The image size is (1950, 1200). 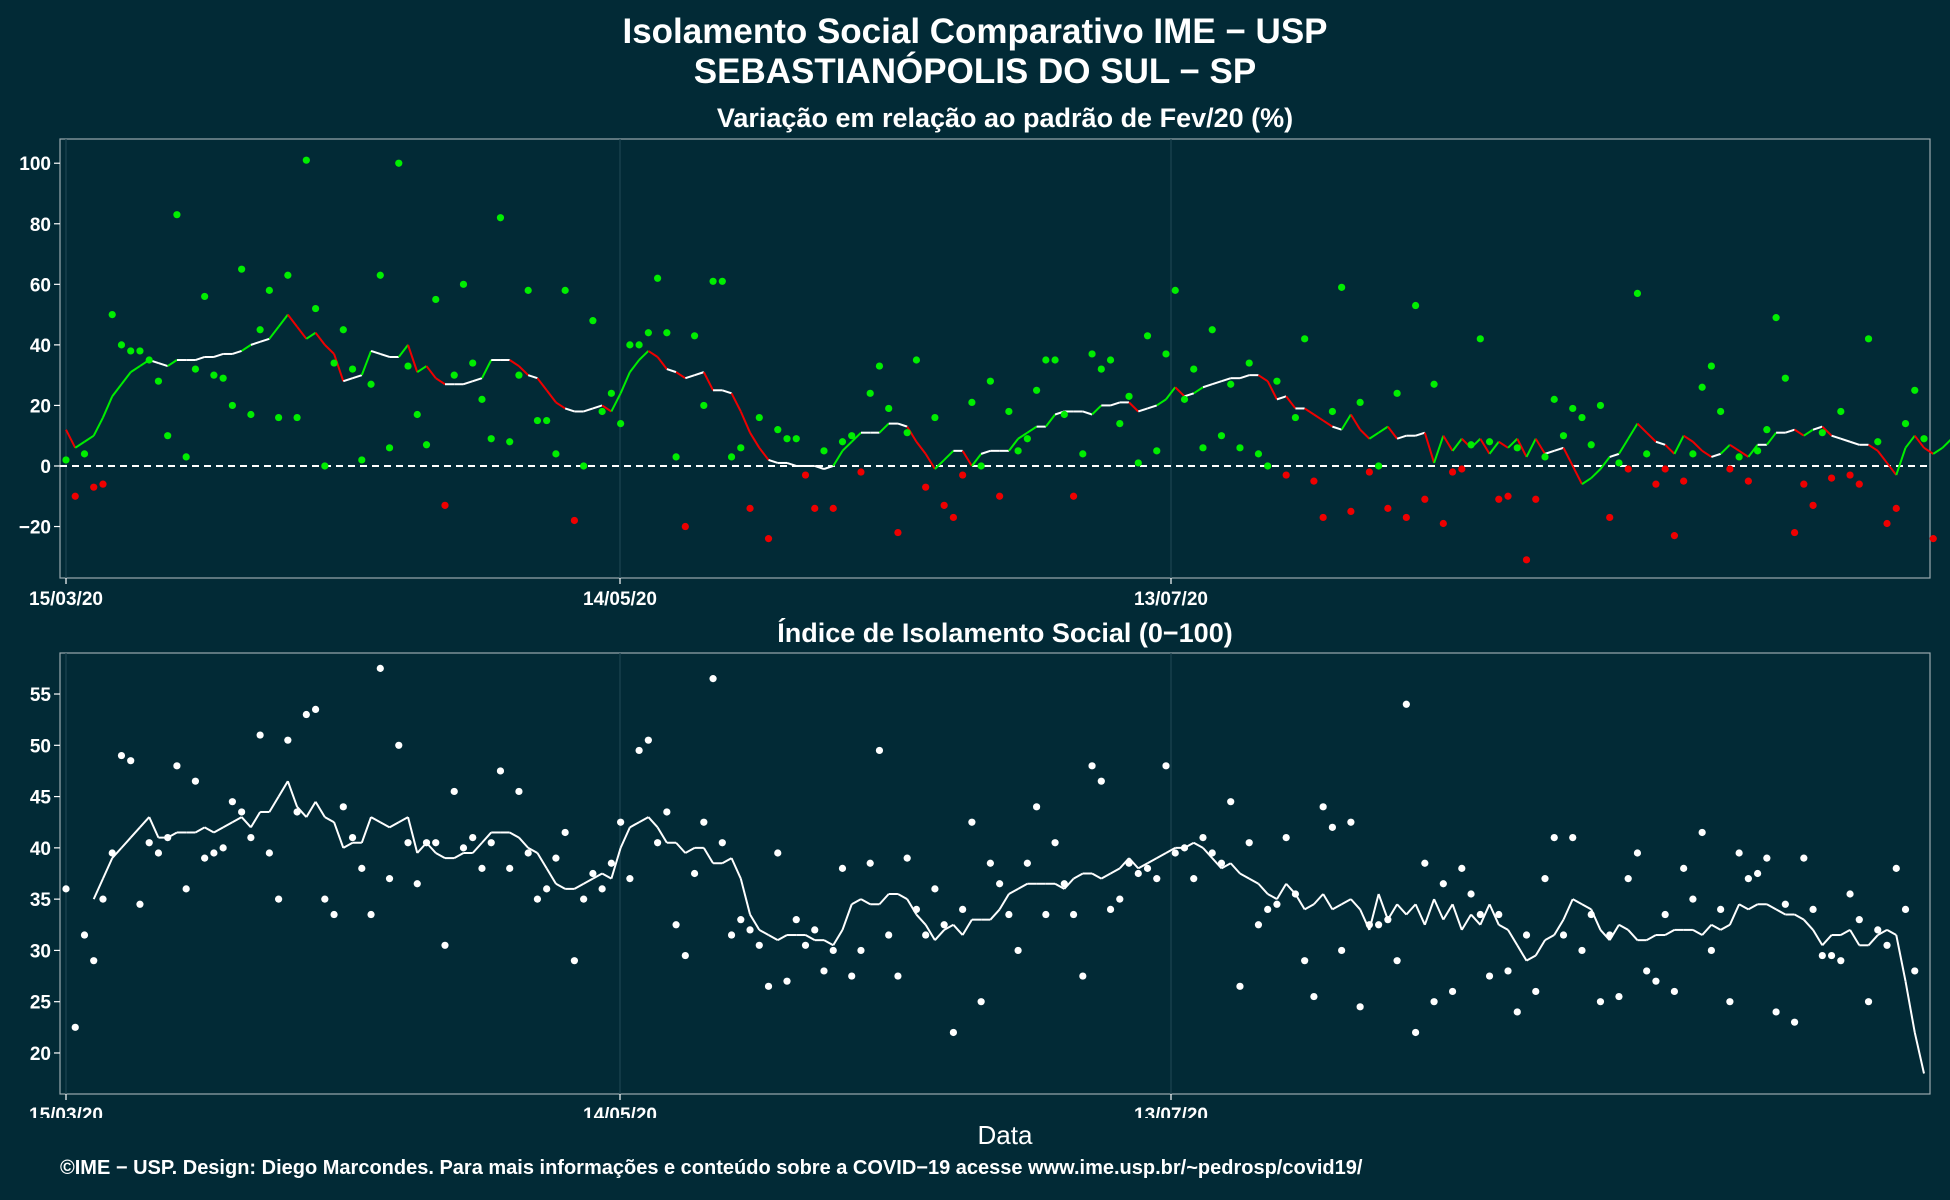 What do you see at coordinates (40, 406) in the screenshot?
I see `y-tick-label: 20` at bounding box center [40, 406].